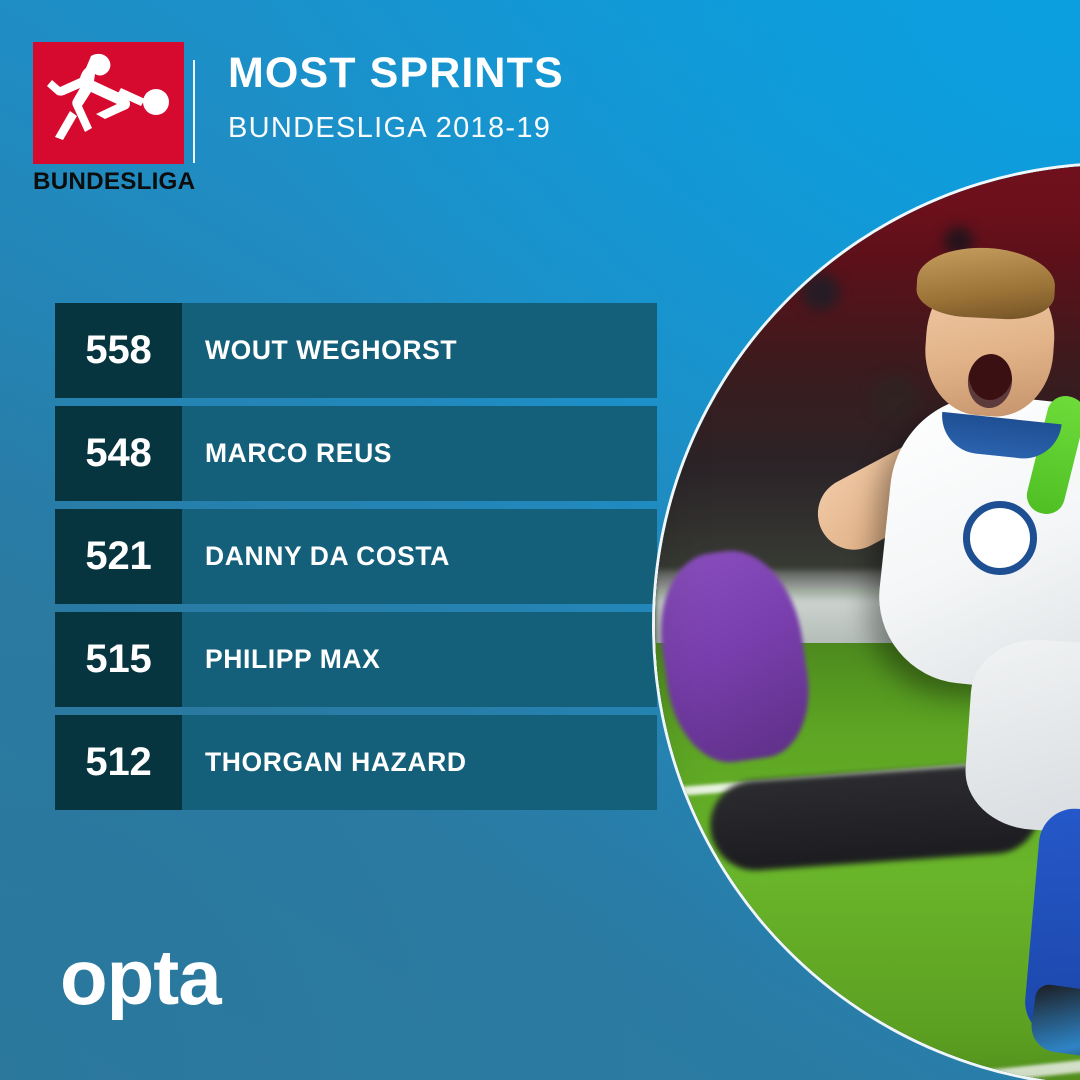 The height and width of the screenshot is (1080, 1080). I want to click on row-player-name: MARCO REUS, so click(419, 453).